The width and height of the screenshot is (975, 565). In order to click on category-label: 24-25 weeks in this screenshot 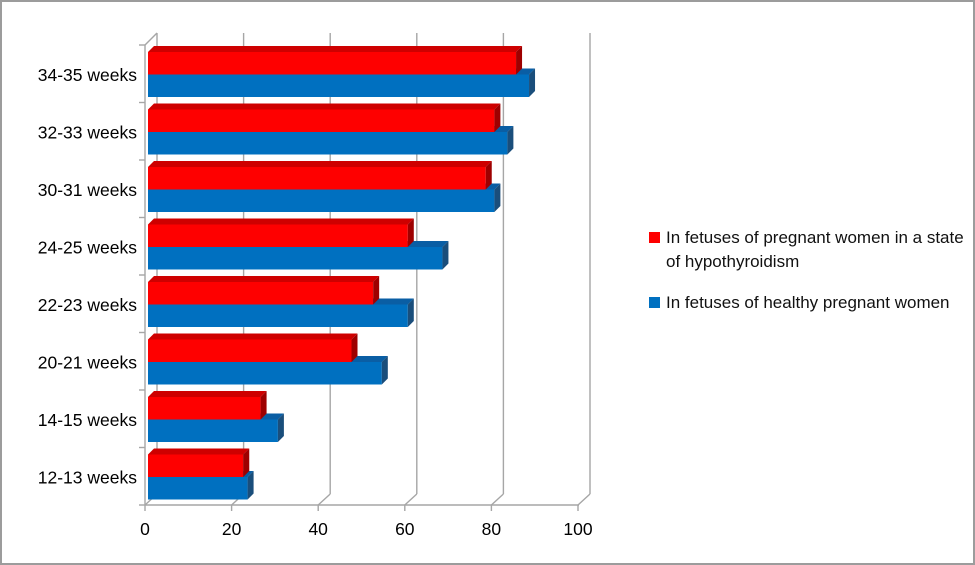, I will do `click(87, 248)`.